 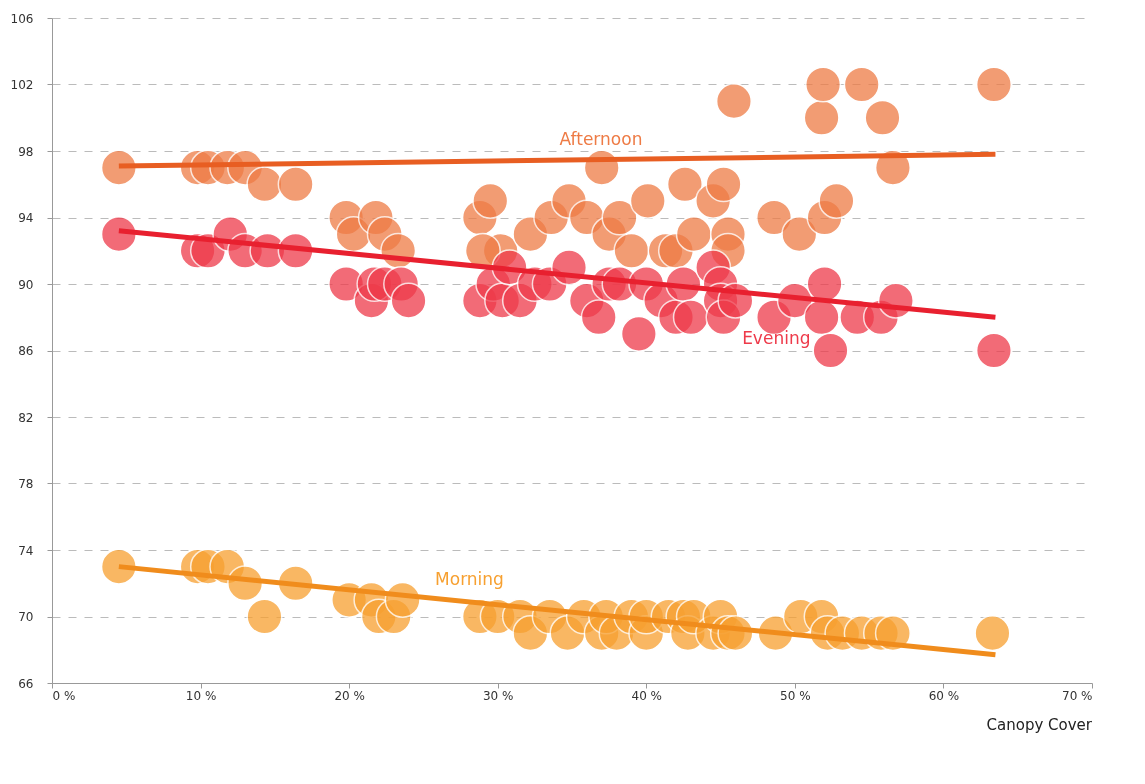 What do you see at coordinates (22, 18) in the screenshot?
I see `y-tick-label: 106` at bounding box center [22, 18].